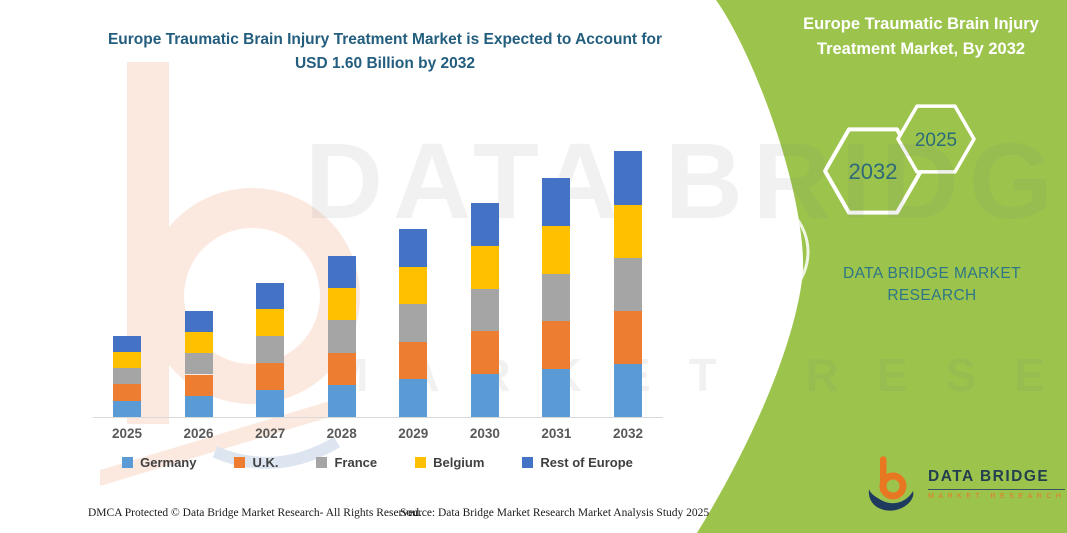 The width and height of the screenshot is (1067, 533). Describe the element at coordinates (997, 496) in the screenshot. I see `logo-subtext: MARKET RESEARCH` at that location.